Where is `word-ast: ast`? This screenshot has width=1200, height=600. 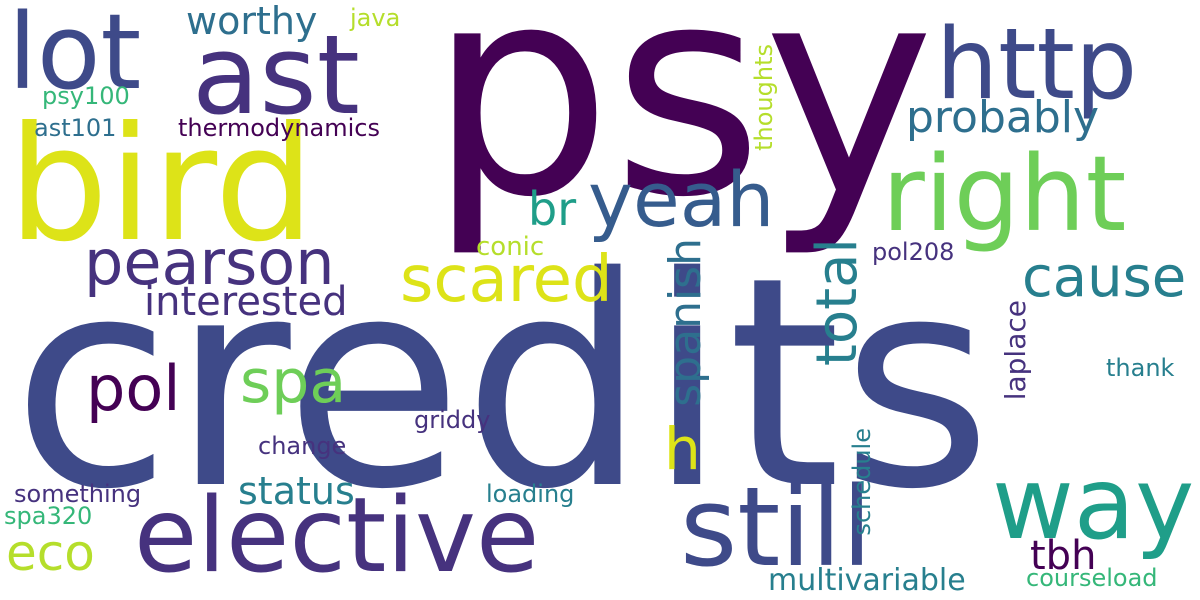
word-ast: ast is located at coordinates (276, 75).